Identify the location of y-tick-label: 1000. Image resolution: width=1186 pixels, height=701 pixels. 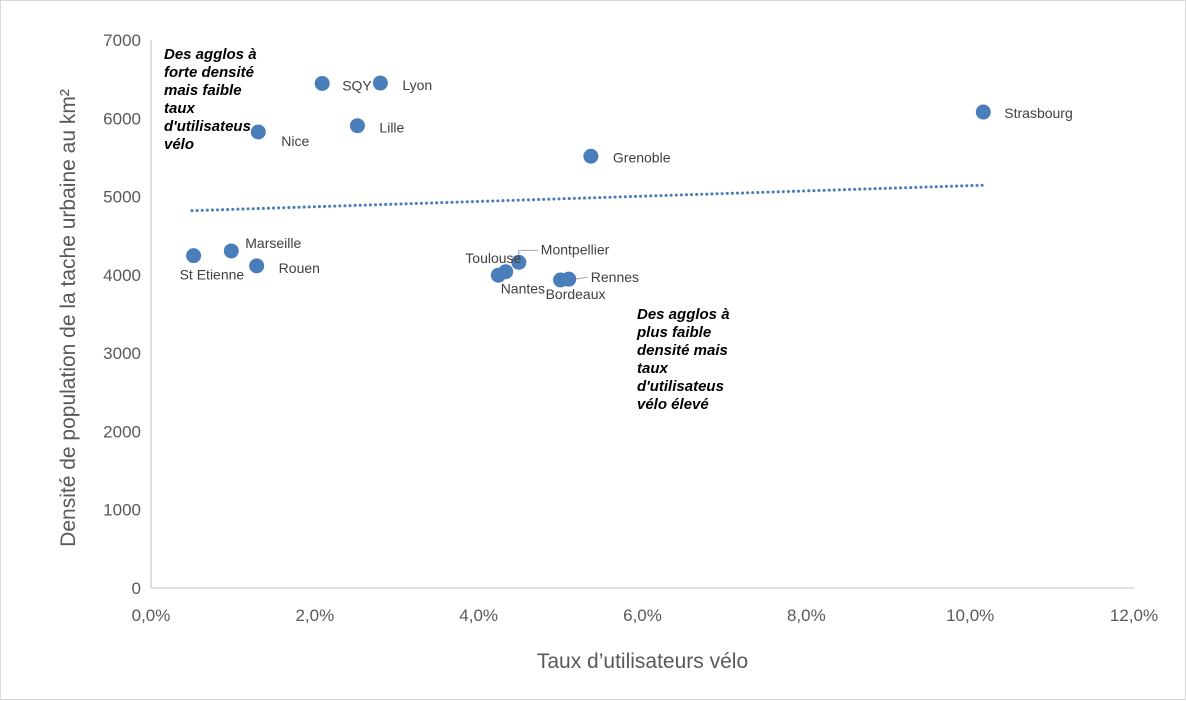
(122, 510).